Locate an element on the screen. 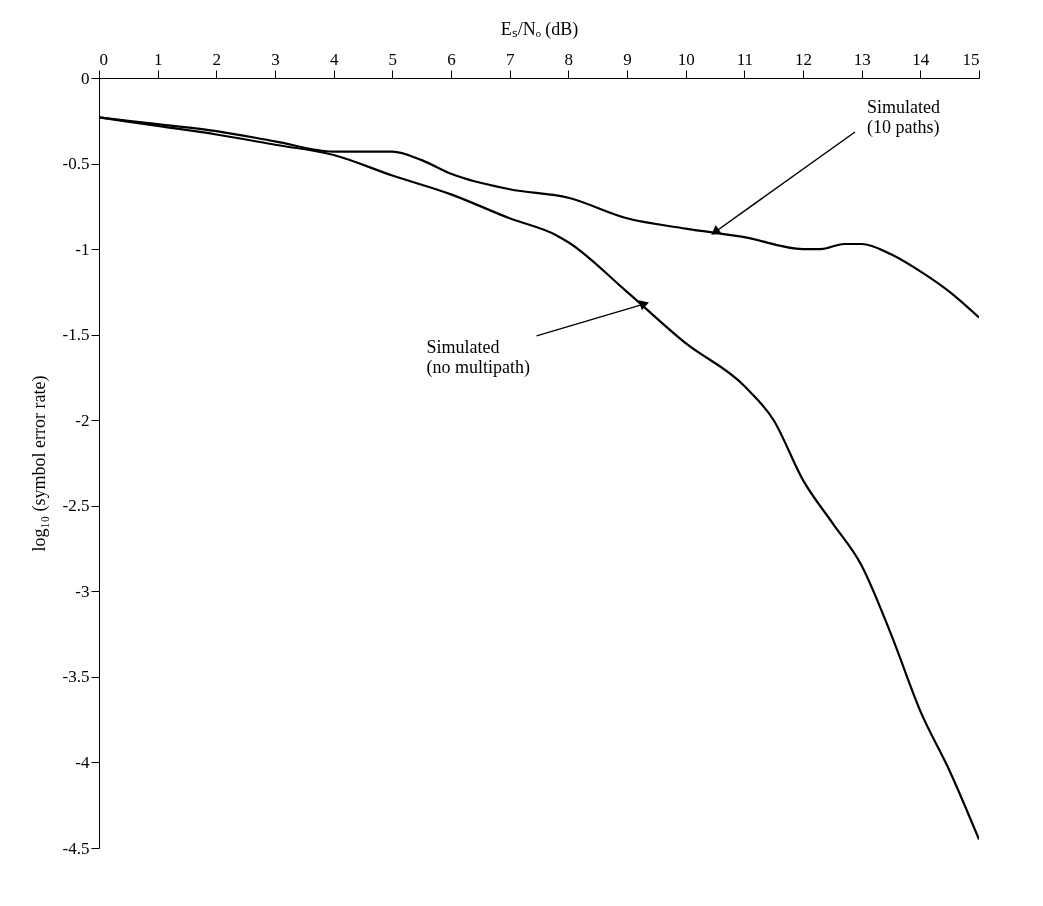  x-tick-label: 6 is located at coordinates (451, 59).